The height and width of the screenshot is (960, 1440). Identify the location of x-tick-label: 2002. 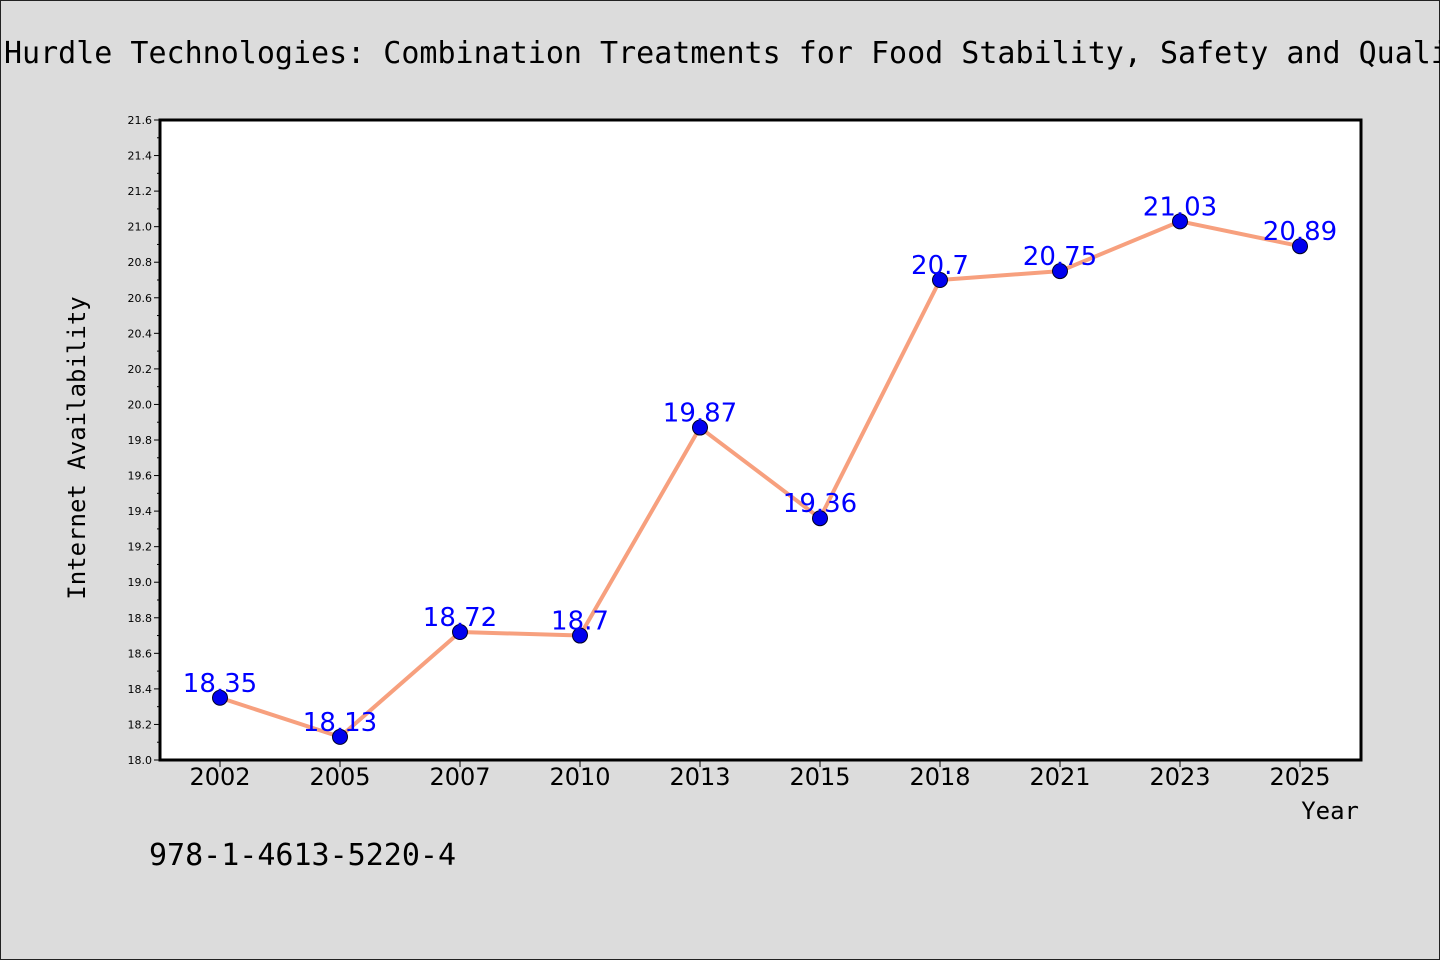
(219, 777).